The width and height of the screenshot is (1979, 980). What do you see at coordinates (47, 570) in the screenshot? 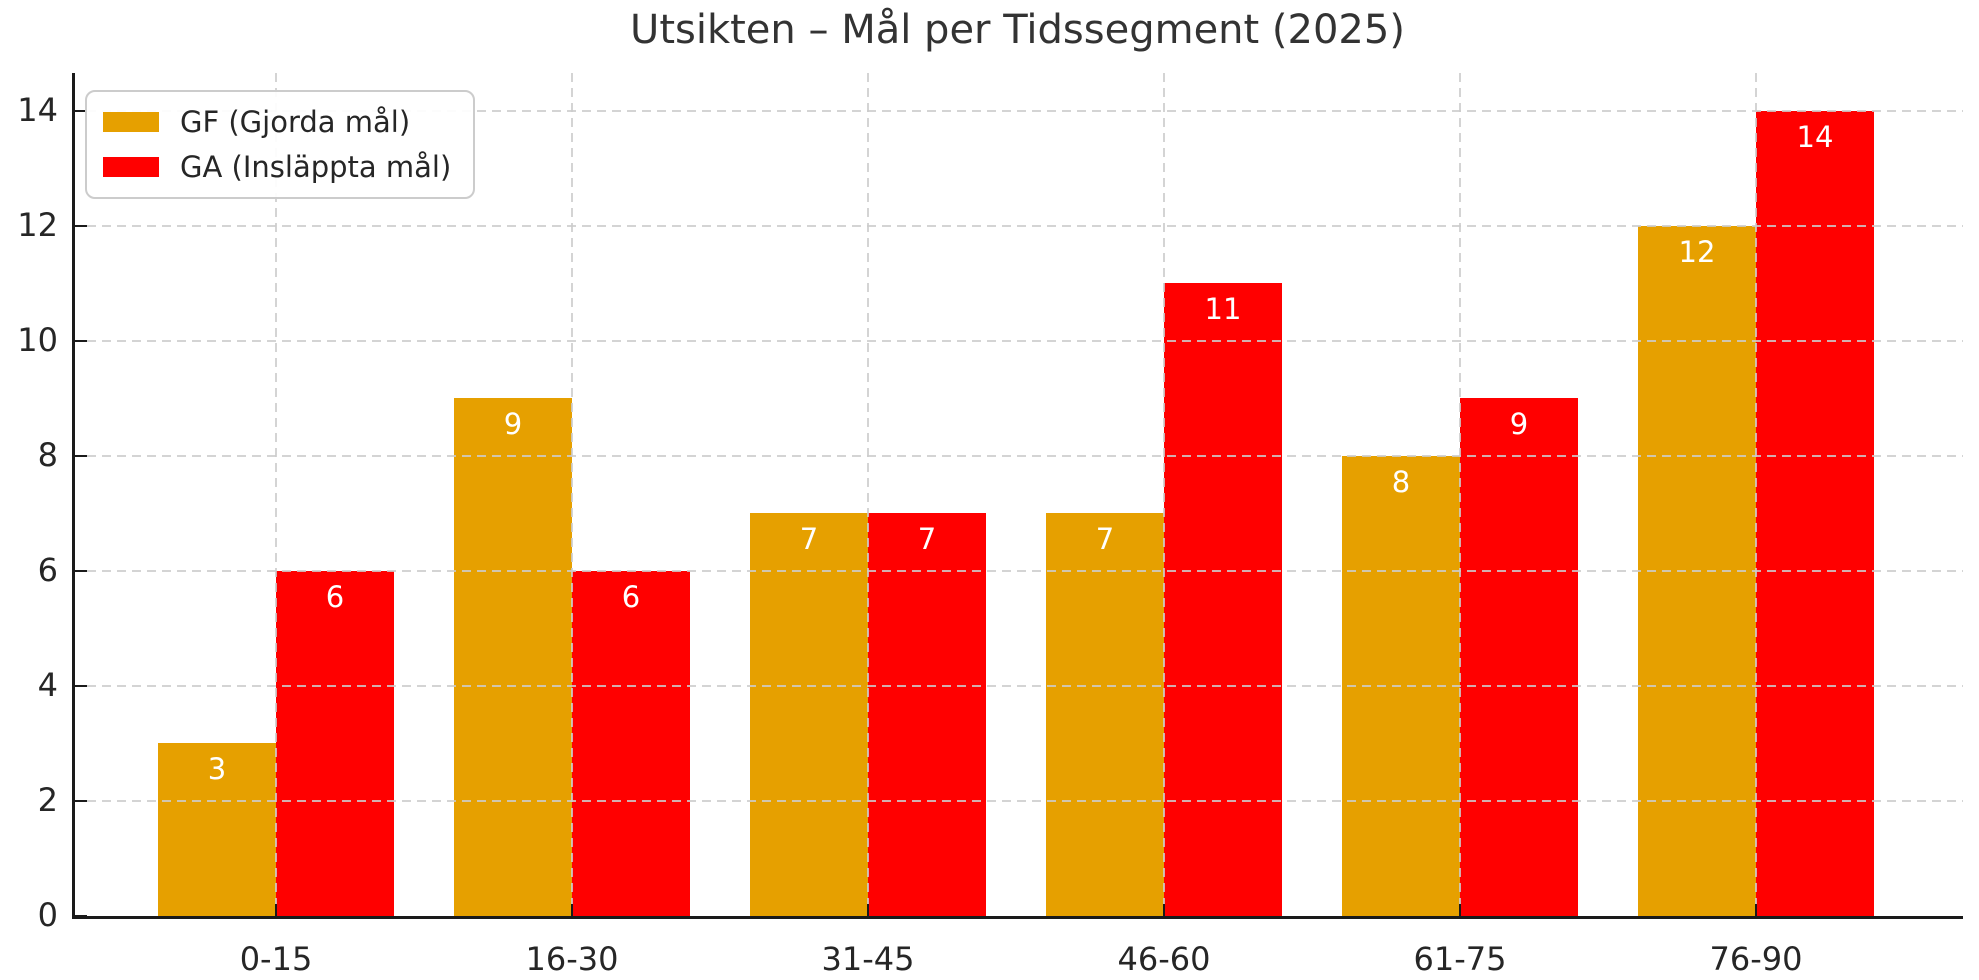
I see `y-tick-label-6: 6` at bounding box center [47, 570].